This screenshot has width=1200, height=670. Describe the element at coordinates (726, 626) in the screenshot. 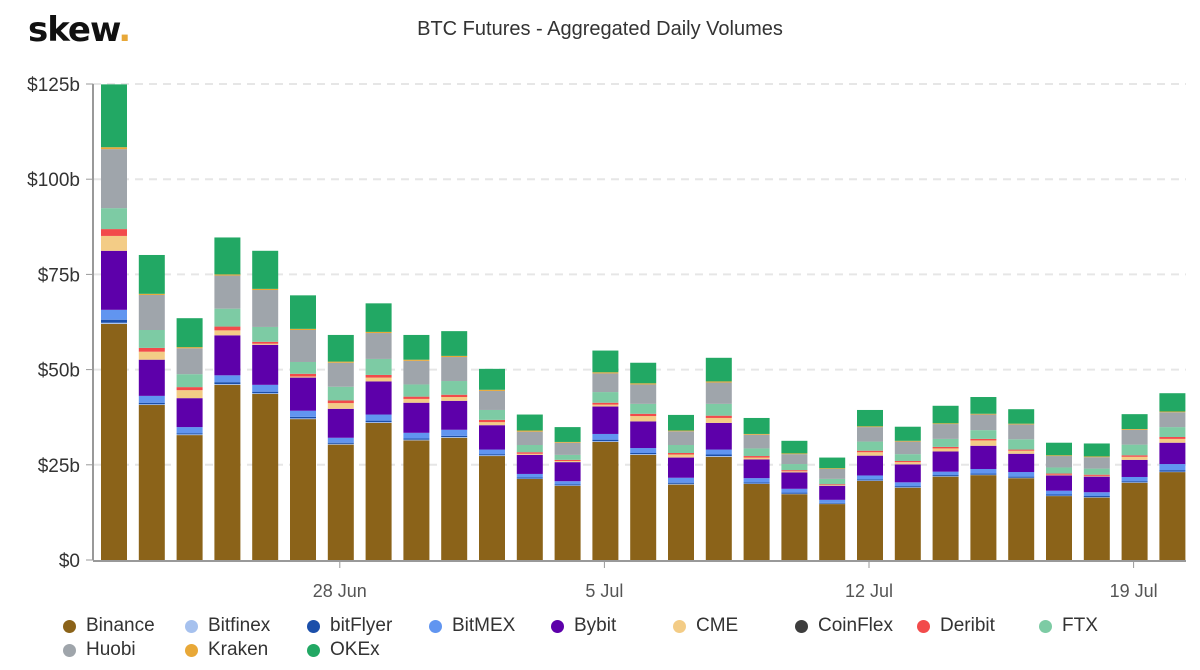

I see `legend-item-cme: CME` at that location.